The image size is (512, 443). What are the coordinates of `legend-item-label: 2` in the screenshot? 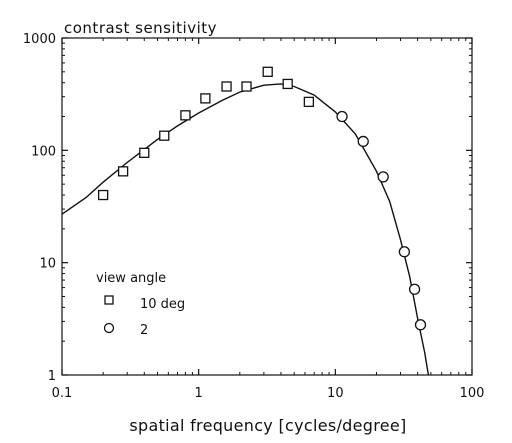 It's located at (144, 330).